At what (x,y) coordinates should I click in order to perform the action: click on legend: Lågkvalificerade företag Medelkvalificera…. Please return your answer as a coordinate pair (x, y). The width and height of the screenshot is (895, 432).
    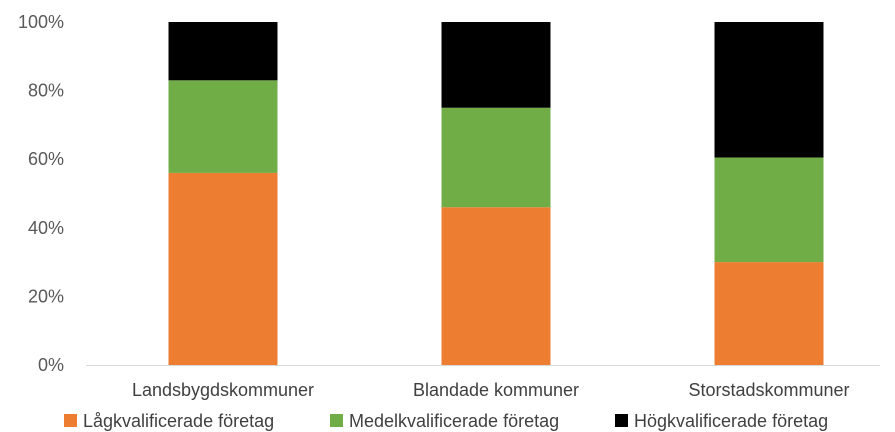
    Looking at the image, I should click on (446, 421).